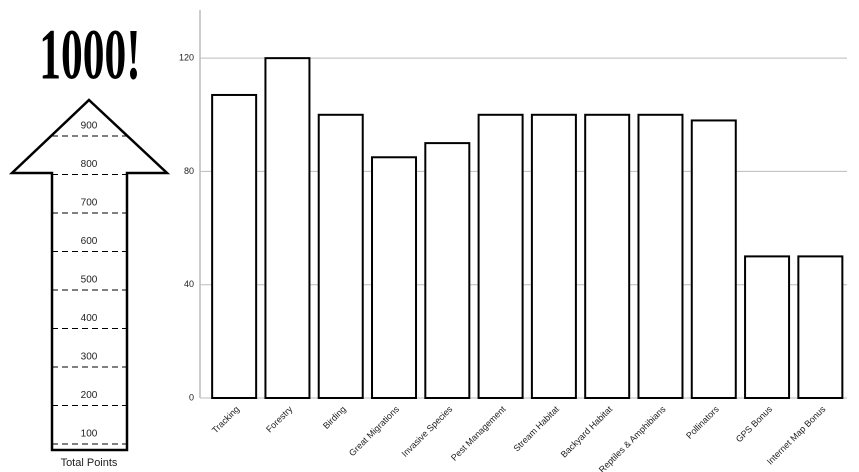  What do you see at coordinates (89, 463) in the screenshot?
I see `progress-label: Total Points` at bounding box center [89, 463].